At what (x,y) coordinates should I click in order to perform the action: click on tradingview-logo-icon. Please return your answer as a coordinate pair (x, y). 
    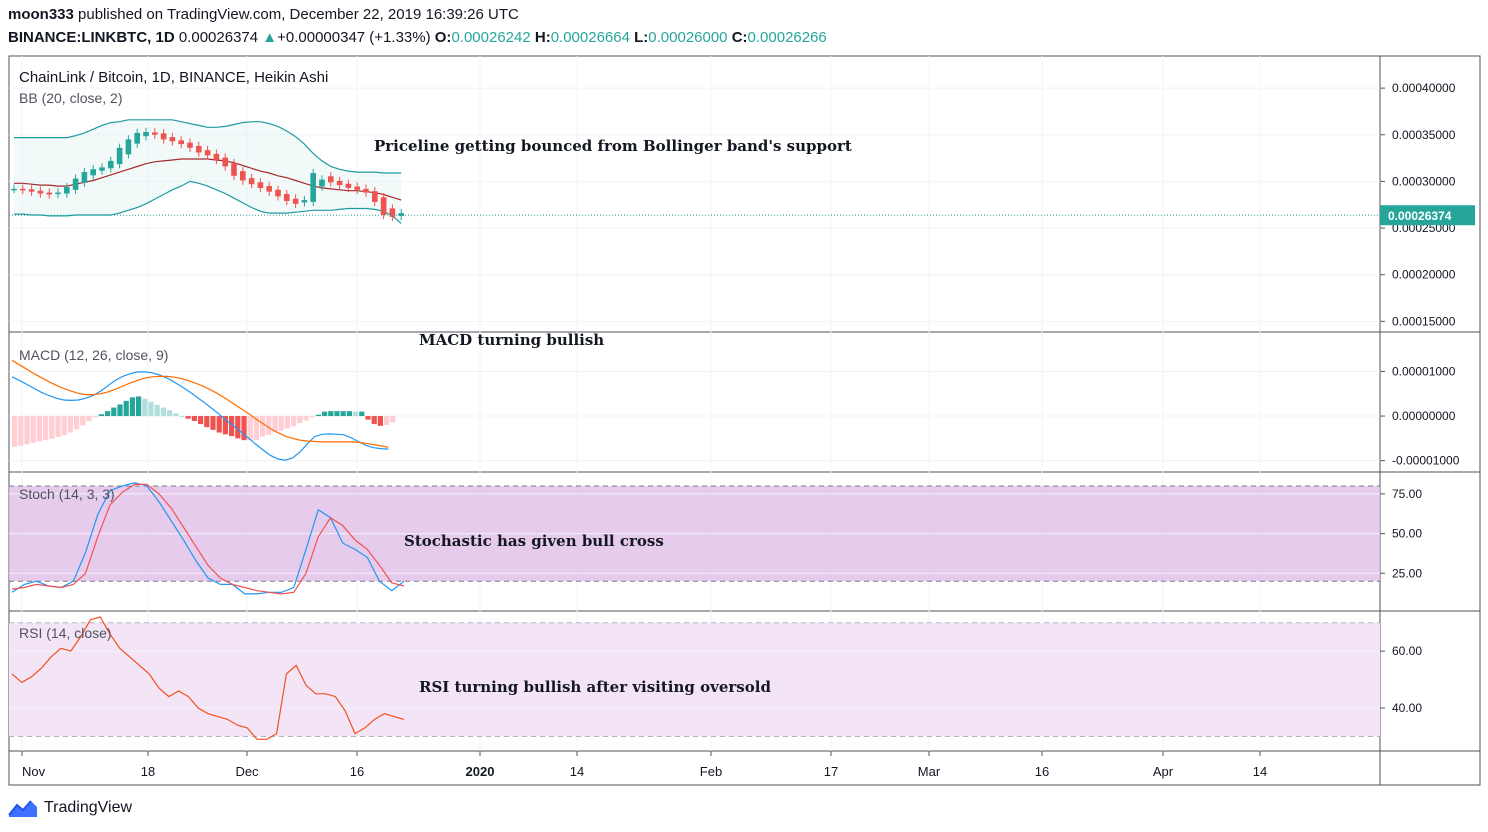
    Looking at the image, I should click on (22, 808).